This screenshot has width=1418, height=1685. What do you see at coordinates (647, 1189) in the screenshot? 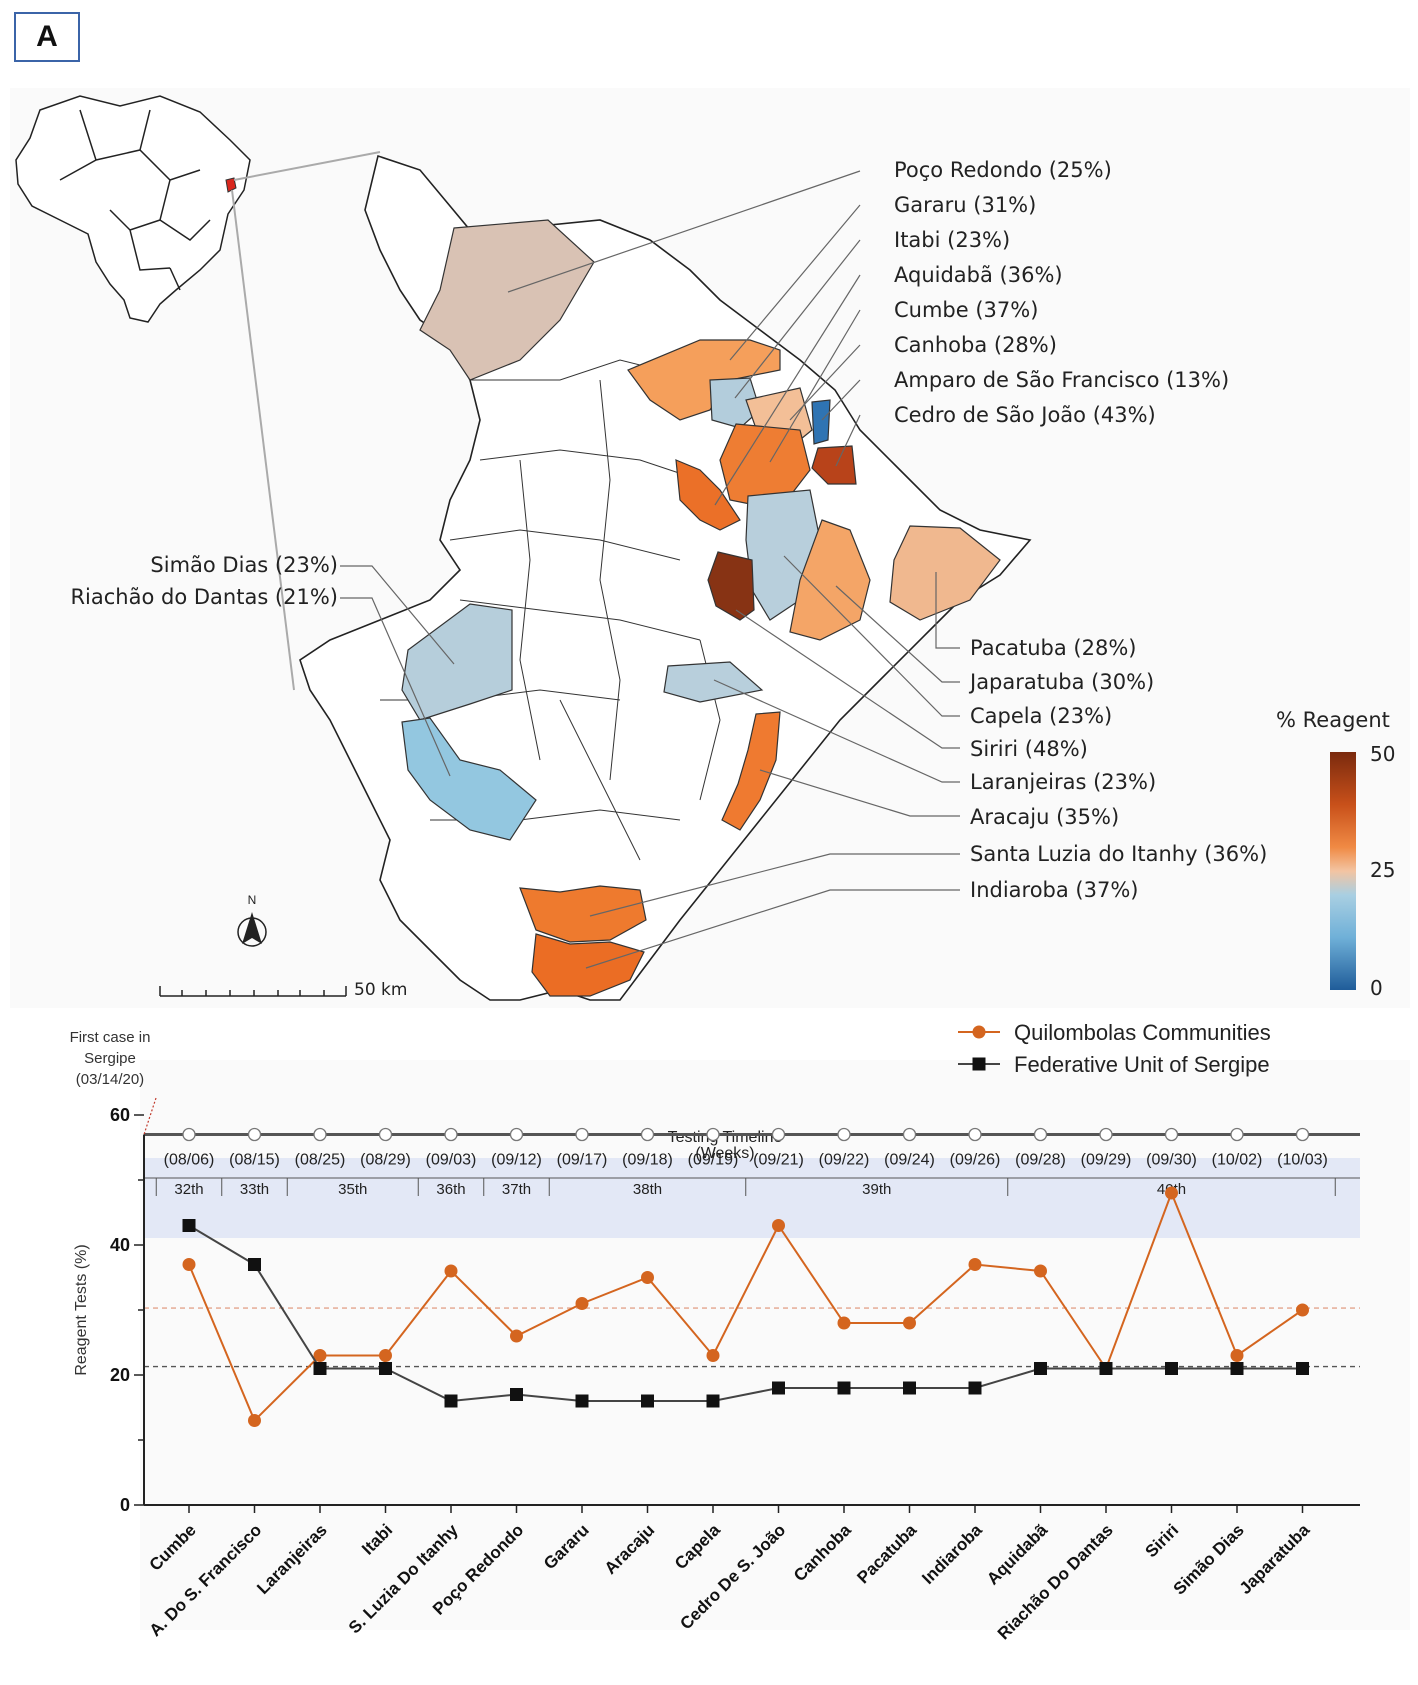
I see `week-label: 38th` at bounding box center [647, 1189].